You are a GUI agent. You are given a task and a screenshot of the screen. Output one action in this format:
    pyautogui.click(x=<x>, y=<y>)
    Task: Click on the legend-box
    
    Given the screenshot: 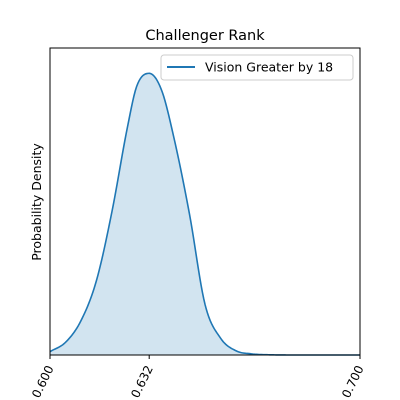 What is the action you would take?
    pyautogui.click(x=257, y=67)
    